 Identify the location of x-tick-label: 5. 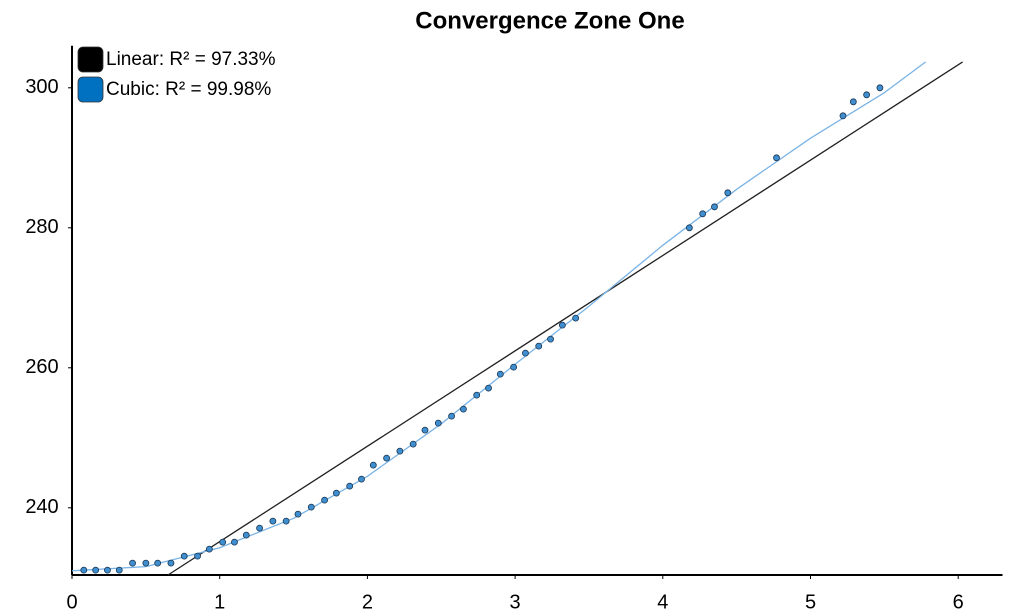
(810, 602).